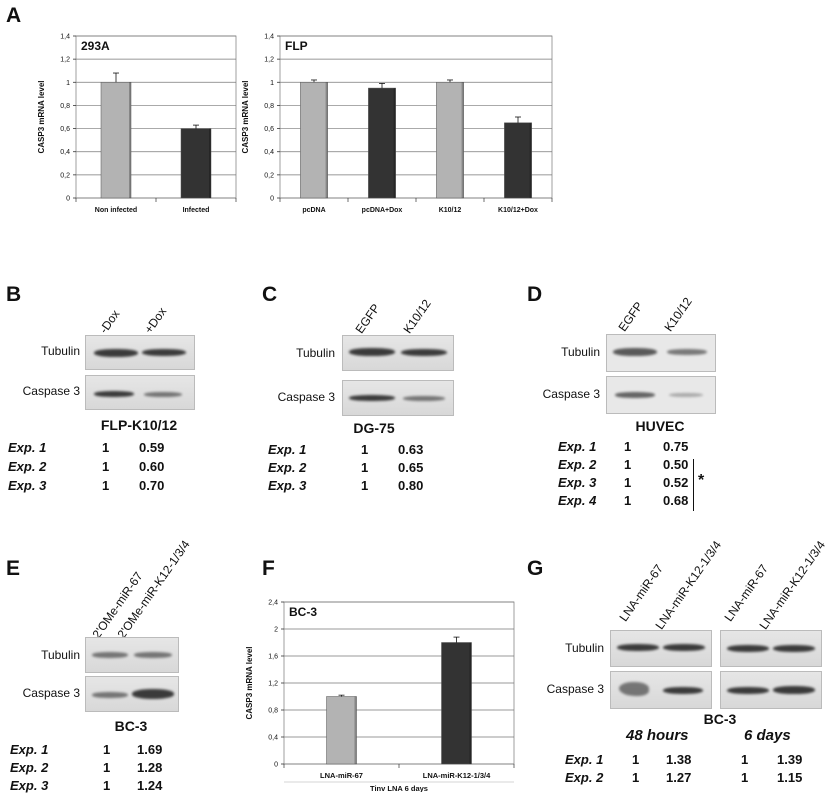 The width and height of the screenshot is (837, 800). Describe the element at coordinates (273, 657) in the screenshot. I see `y-tick-label: 1,6` at that location.